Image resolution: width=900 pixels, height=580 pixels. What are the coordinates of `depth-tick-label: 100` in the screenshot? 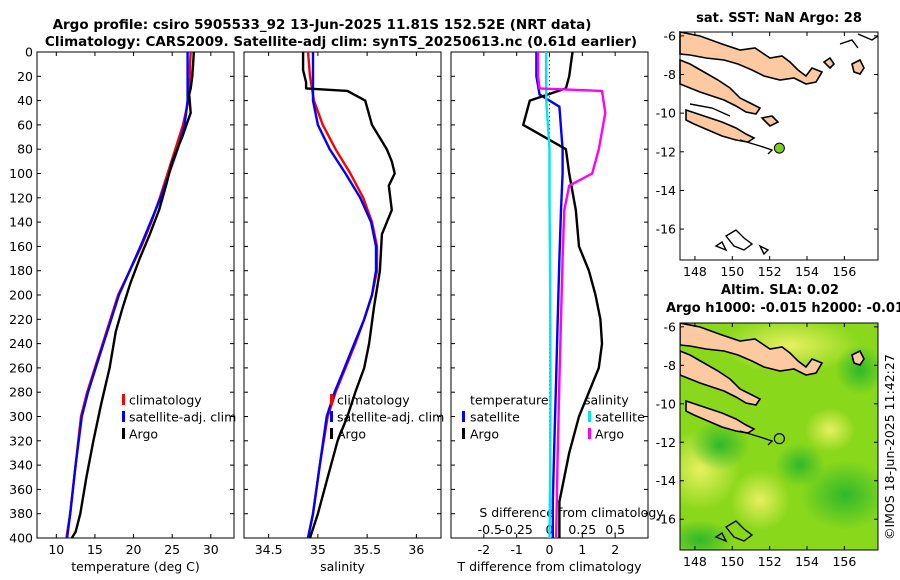 It's located at (21, 173).